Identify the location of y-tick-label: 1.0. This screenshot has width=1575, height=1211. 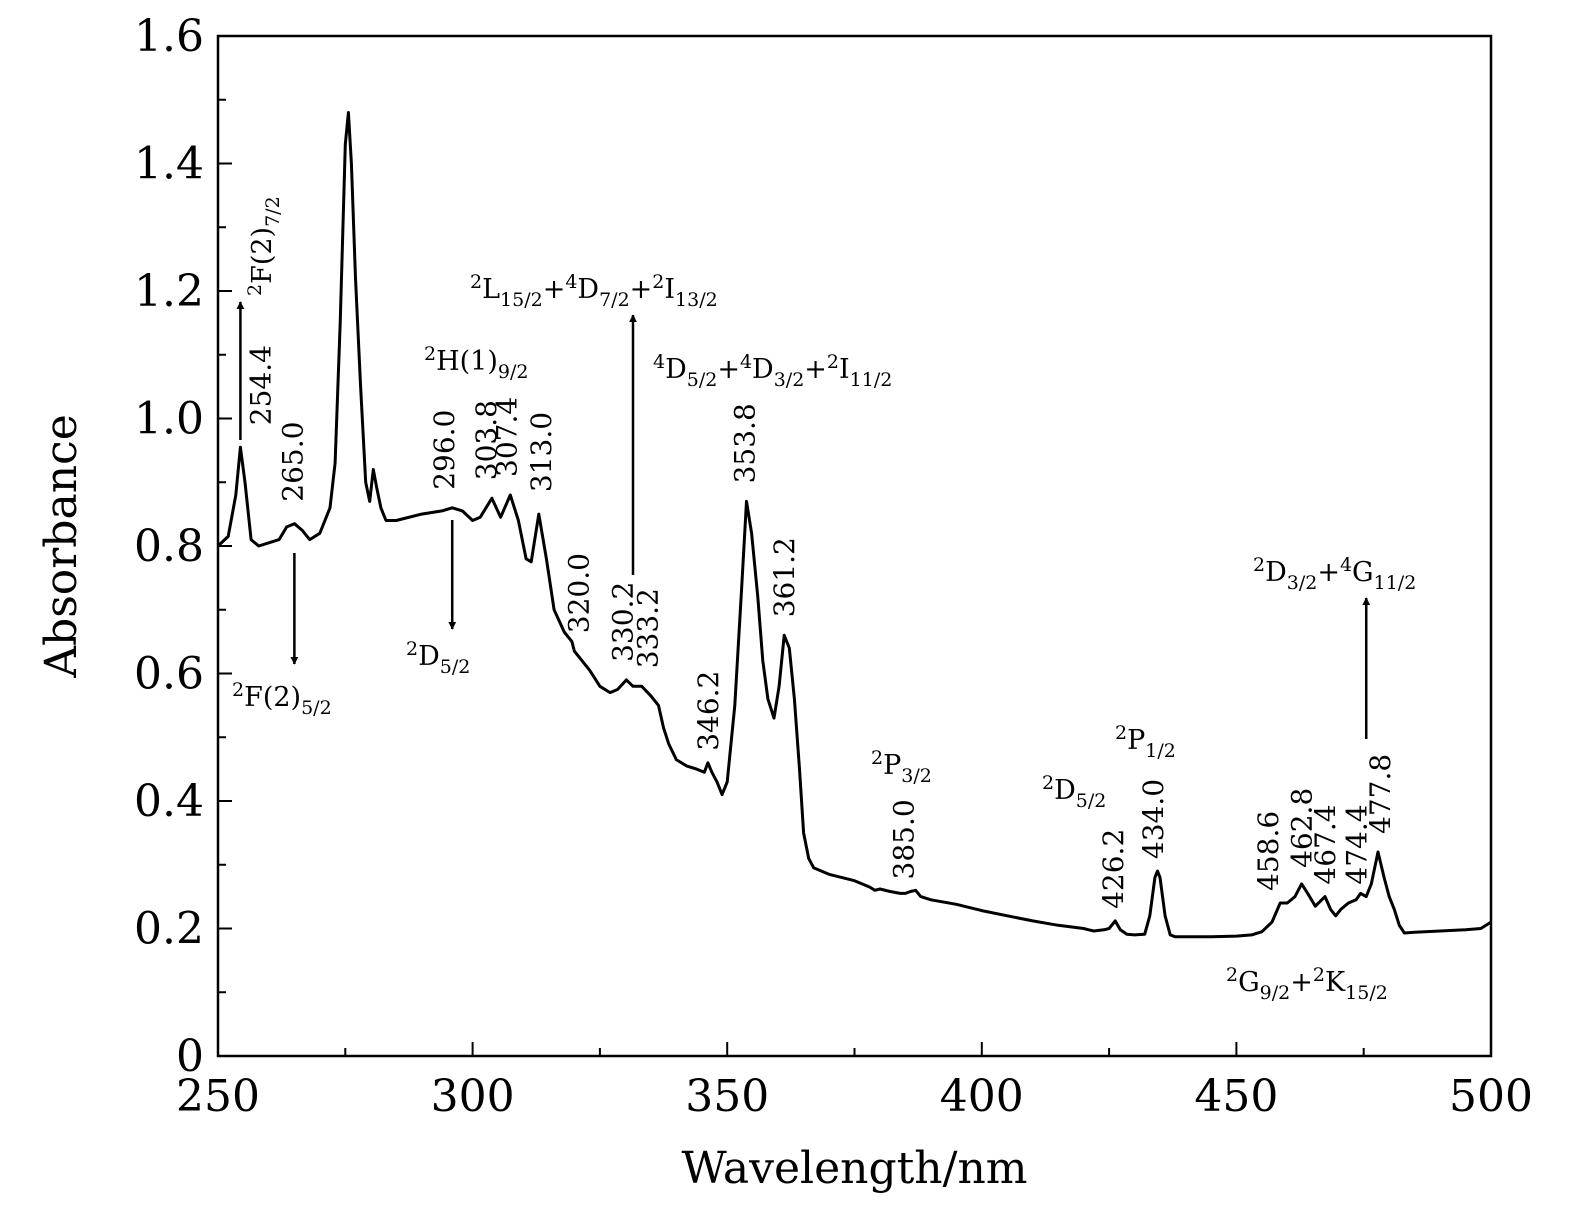
(169, 419).